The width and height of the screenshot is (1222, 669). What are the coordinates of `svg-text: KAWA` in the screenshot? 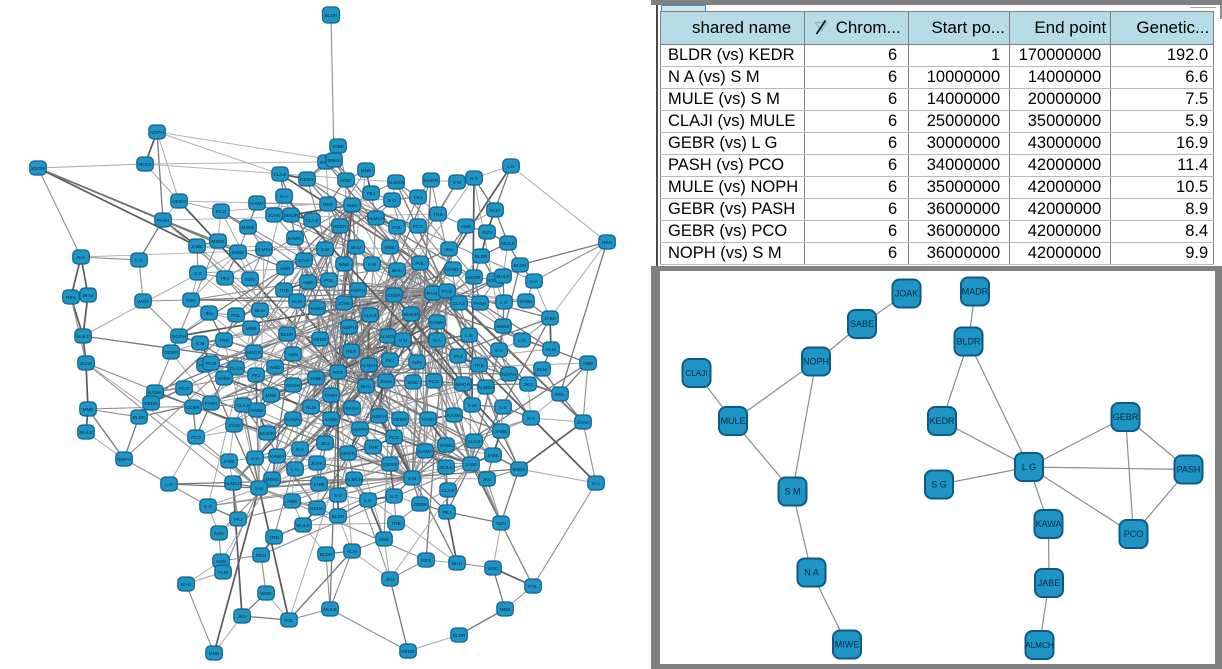 It's located at (425, 452).